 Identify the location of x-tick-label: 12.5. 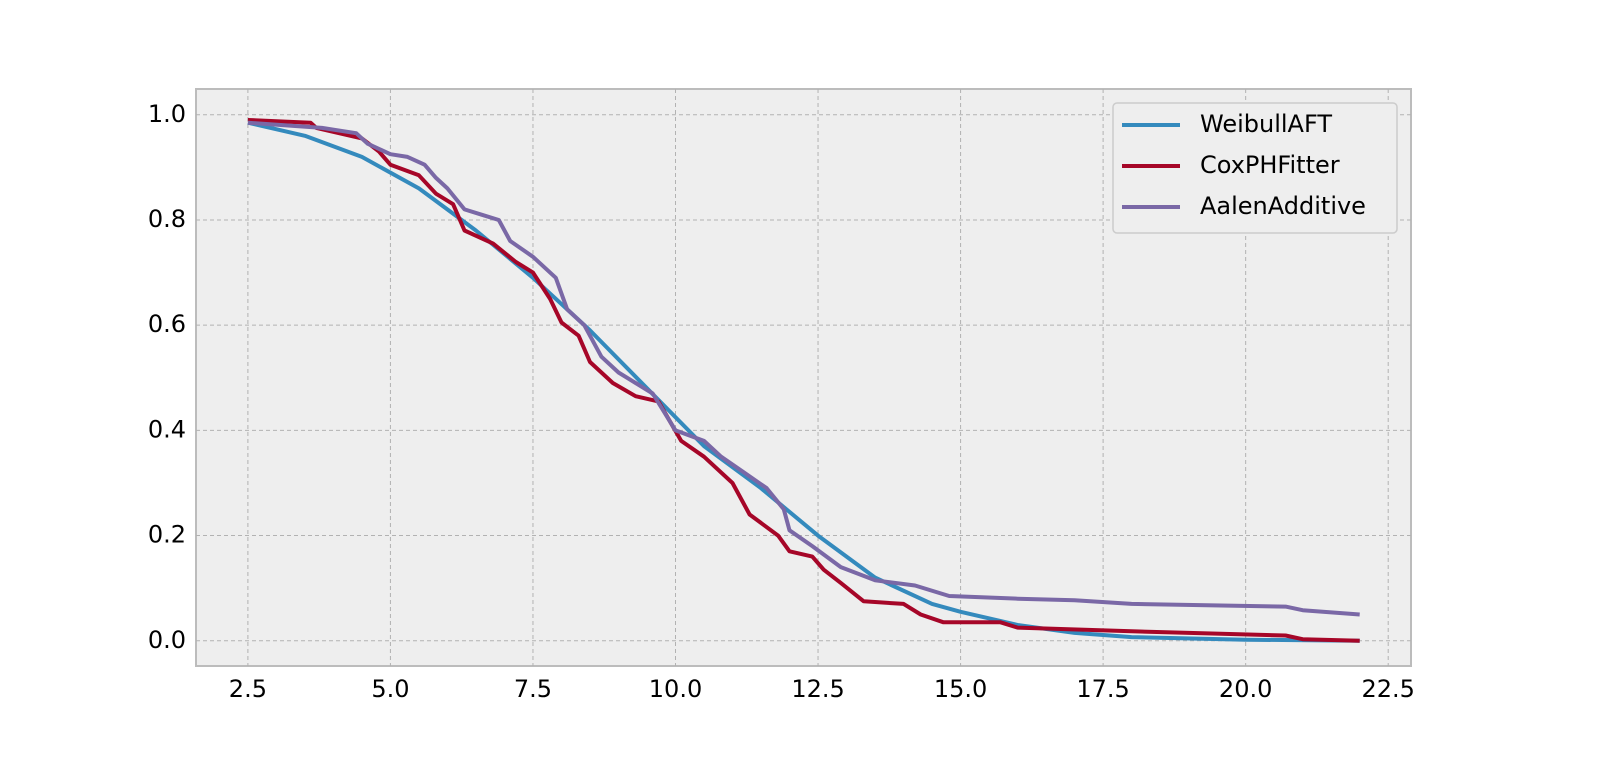
(817, 689).